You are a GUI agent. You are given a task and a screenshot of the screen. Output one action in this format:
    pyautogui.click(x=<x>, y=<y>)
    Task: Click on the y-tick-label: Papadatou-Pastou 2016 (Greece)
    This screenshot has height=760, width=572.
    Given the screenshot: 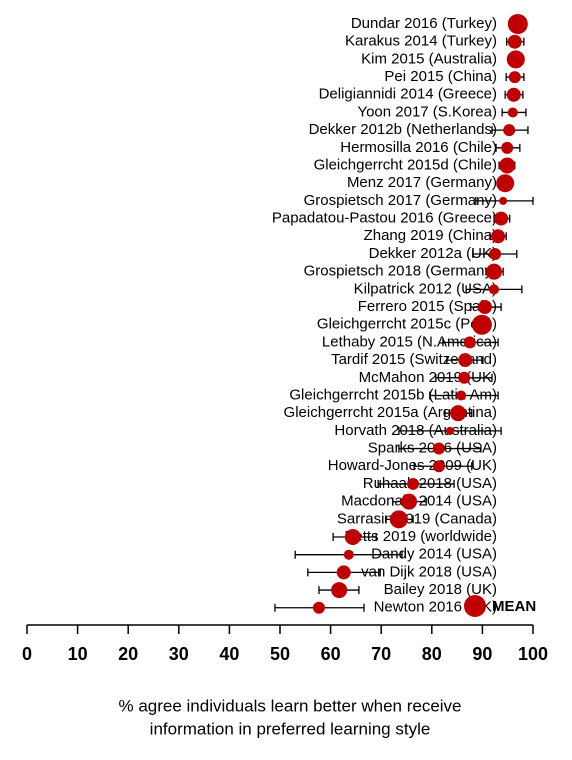 What is the action you would take?
    pyautogui.click(x=384, y=218)
    